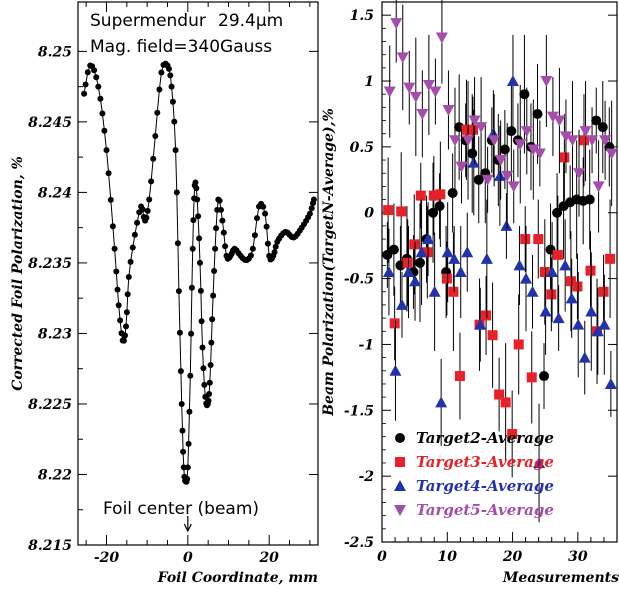  I want to click on foil-center-arrow, so click(187, 524).